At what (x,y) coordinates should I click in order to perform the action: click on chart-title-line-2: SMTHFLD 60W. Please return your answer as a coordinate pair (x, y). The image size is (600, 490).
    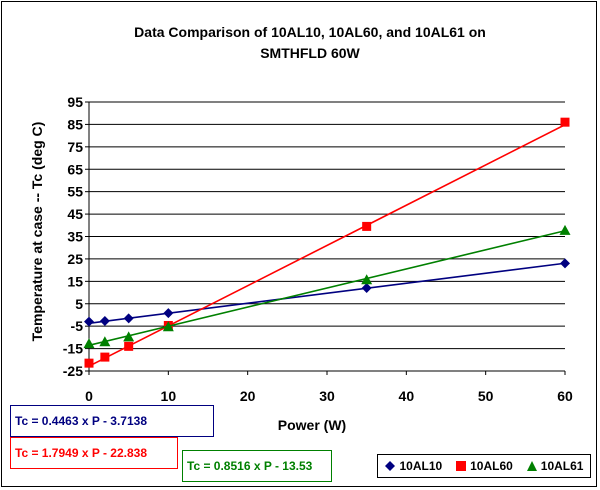
    Looking at the image, I should click on (310, 53).